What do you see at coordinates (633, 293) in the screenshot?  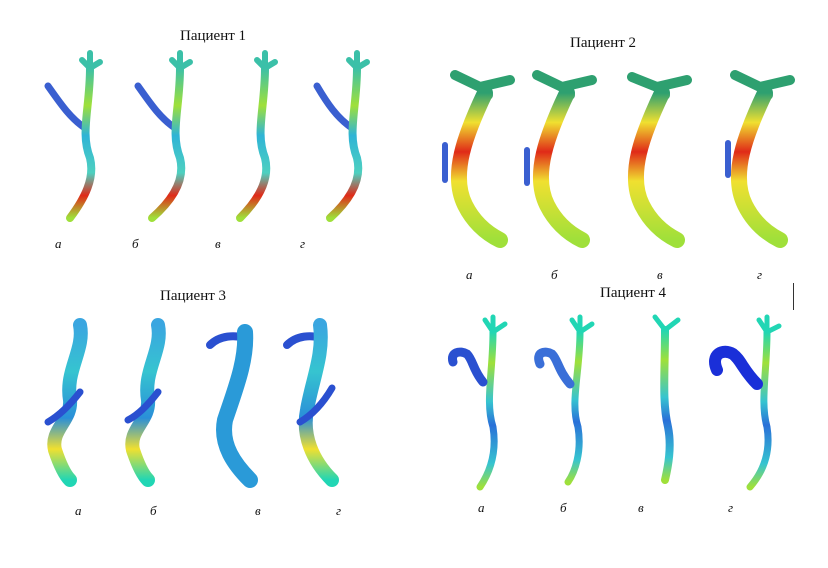 I see `panel-4-title: Пациент 4` at bounding box center [633, 293].